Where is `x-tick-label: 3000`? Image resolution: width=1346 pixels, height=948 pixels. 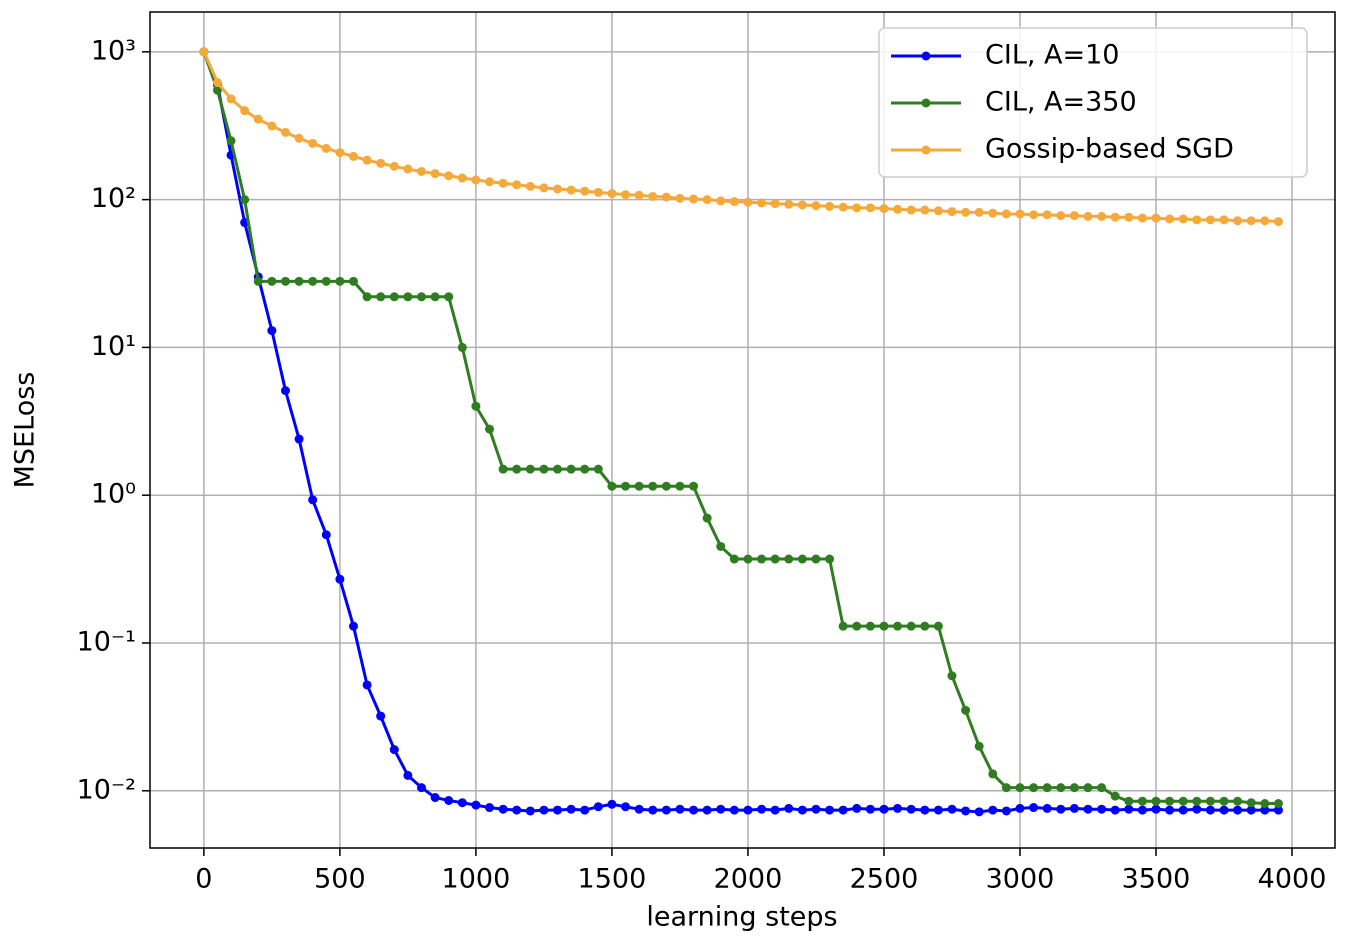
x-tick-label: 3000 is located at coordinates (1020, 879).